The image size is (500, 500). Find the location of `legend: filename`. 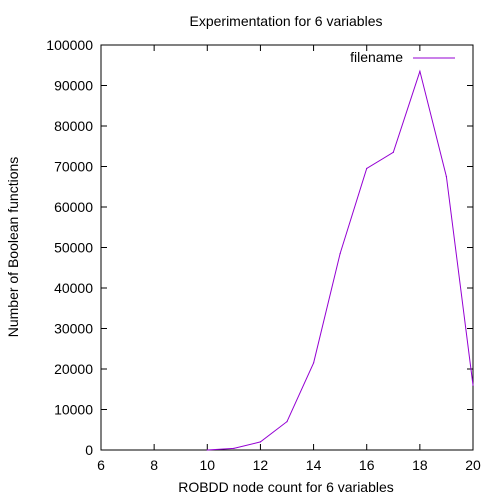

legend: filename is located at coordinates (402, 57).